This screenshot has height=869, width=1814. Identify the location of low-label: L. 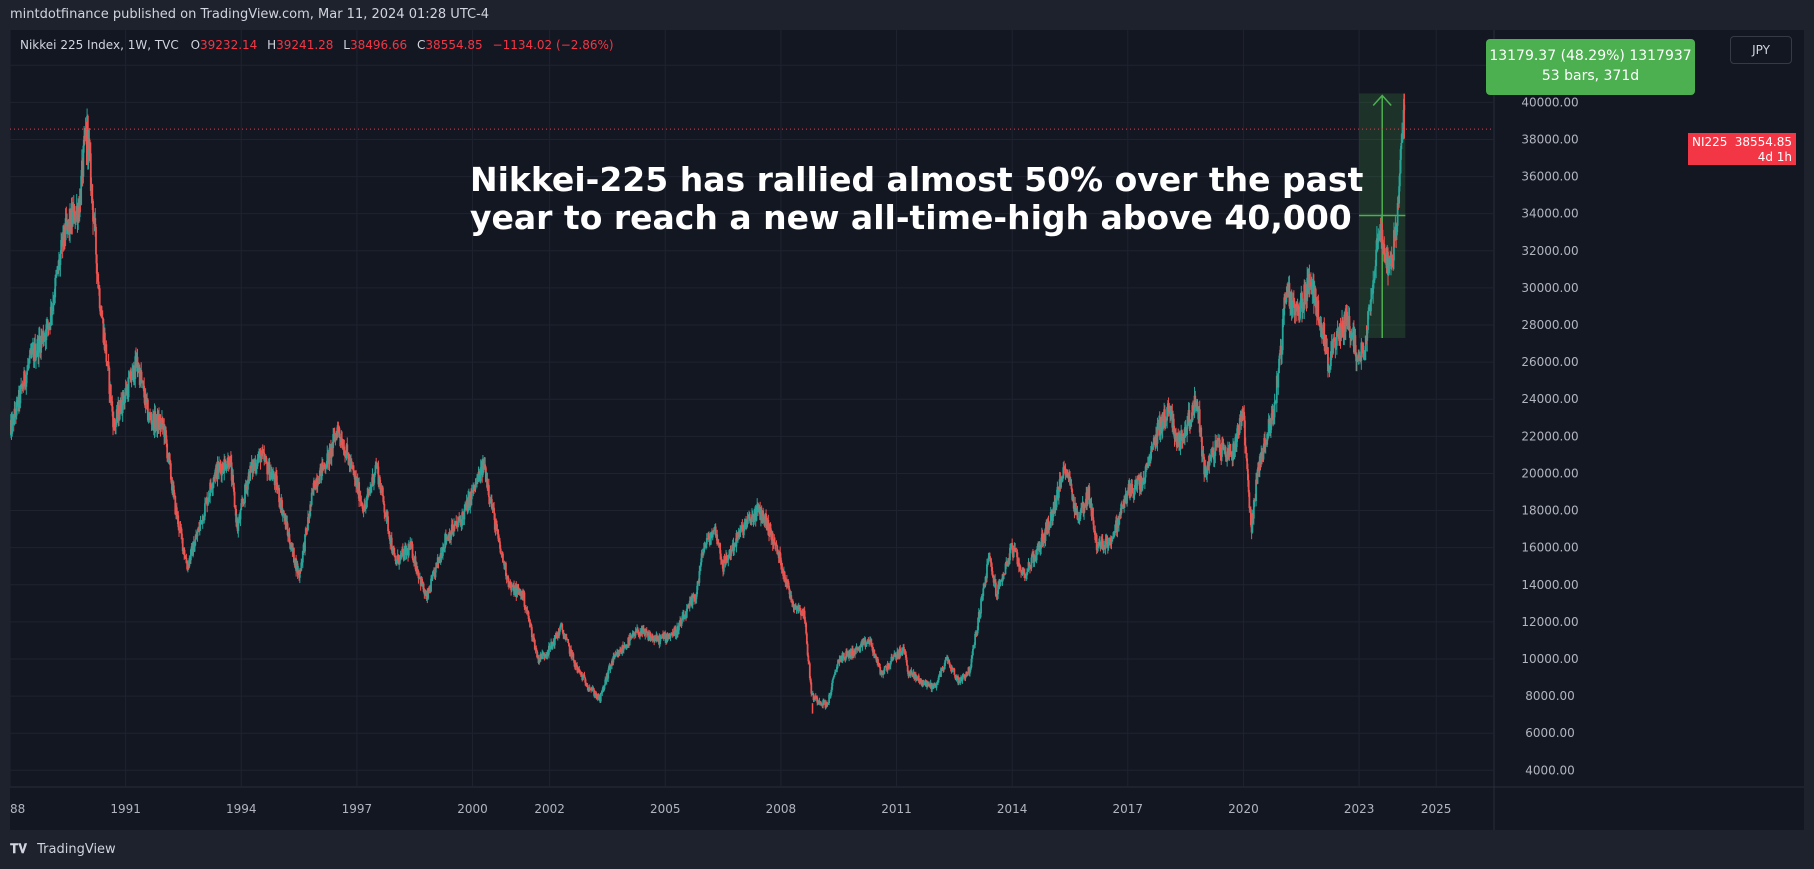
(346, 45).